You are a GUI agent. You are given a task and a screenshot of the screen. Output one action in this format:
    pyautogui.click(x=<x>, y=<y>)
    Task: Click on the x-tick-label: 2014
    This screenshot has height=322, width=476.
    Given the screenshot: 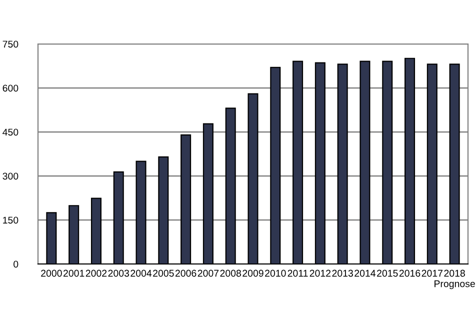 What is the action you would take?
    pyautogui.click(x=365, y=273)
    